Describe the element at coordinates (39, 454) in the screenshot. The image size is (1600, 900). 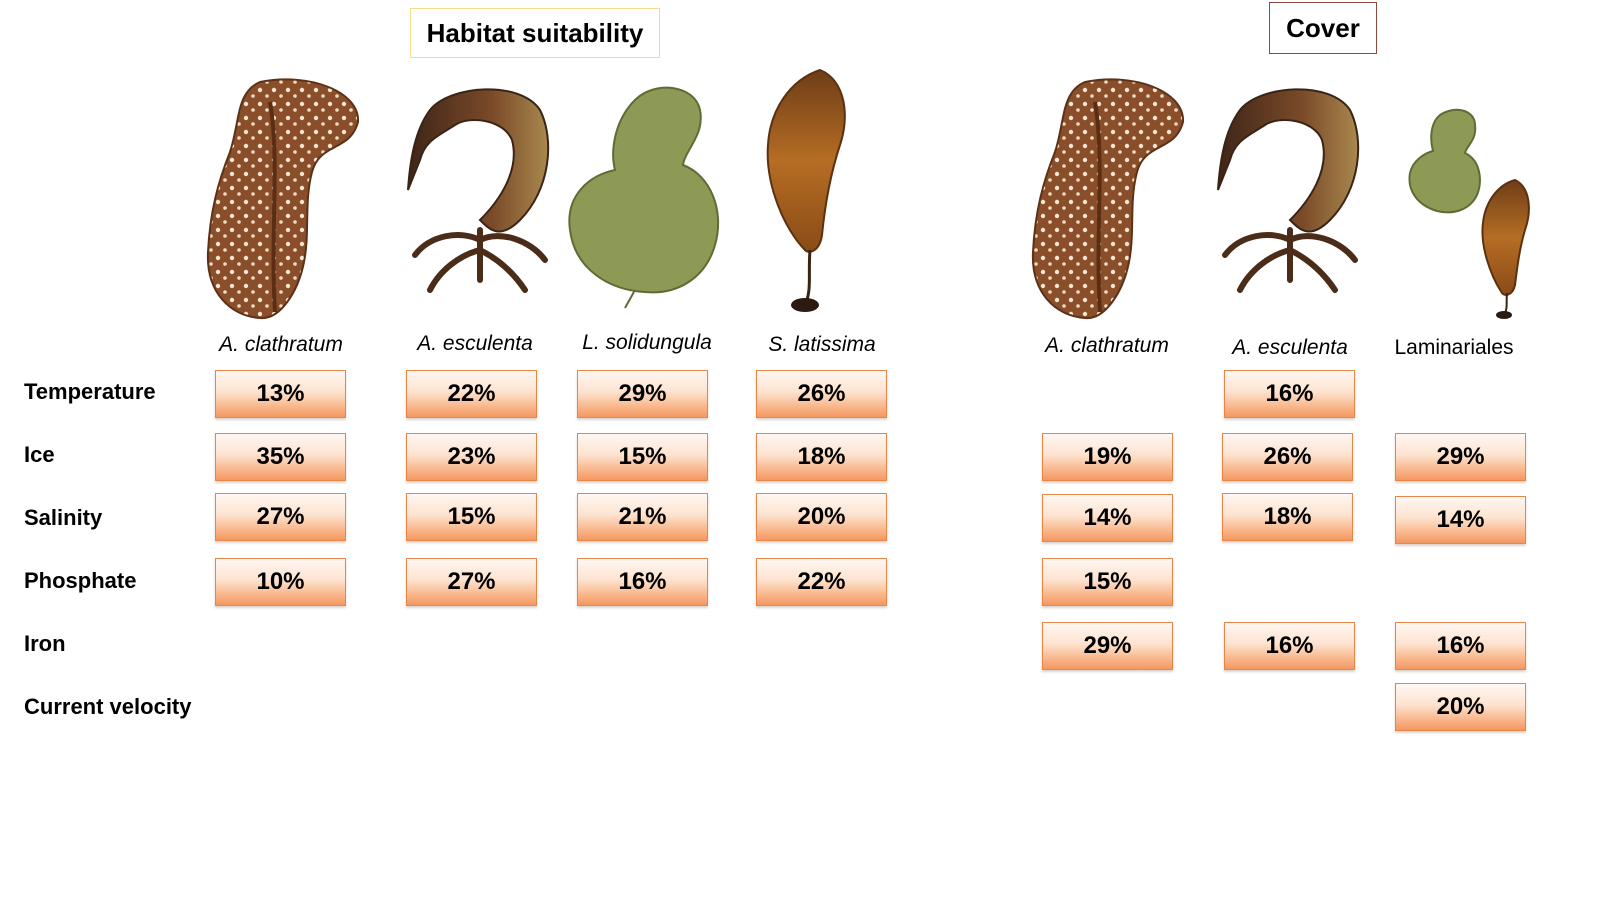
I see `row-label-ice: Ice` at that location.